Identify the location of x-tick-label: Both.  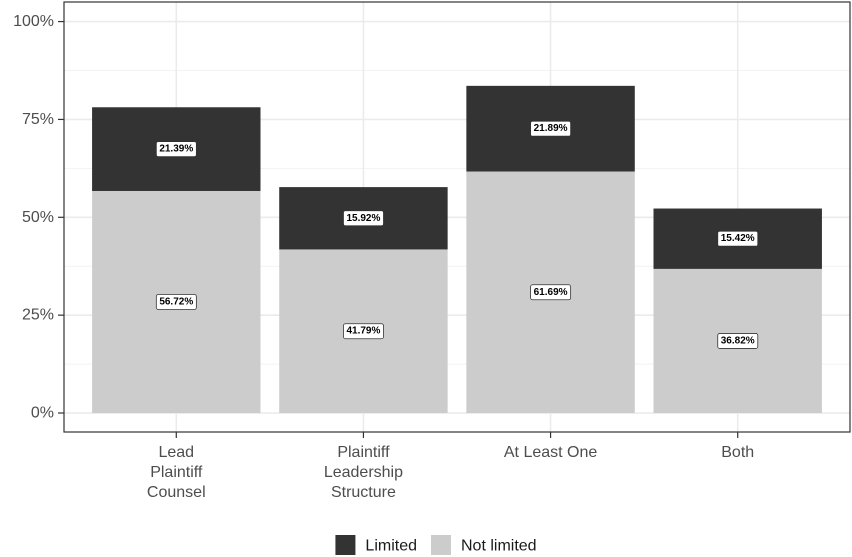
(737, 452).